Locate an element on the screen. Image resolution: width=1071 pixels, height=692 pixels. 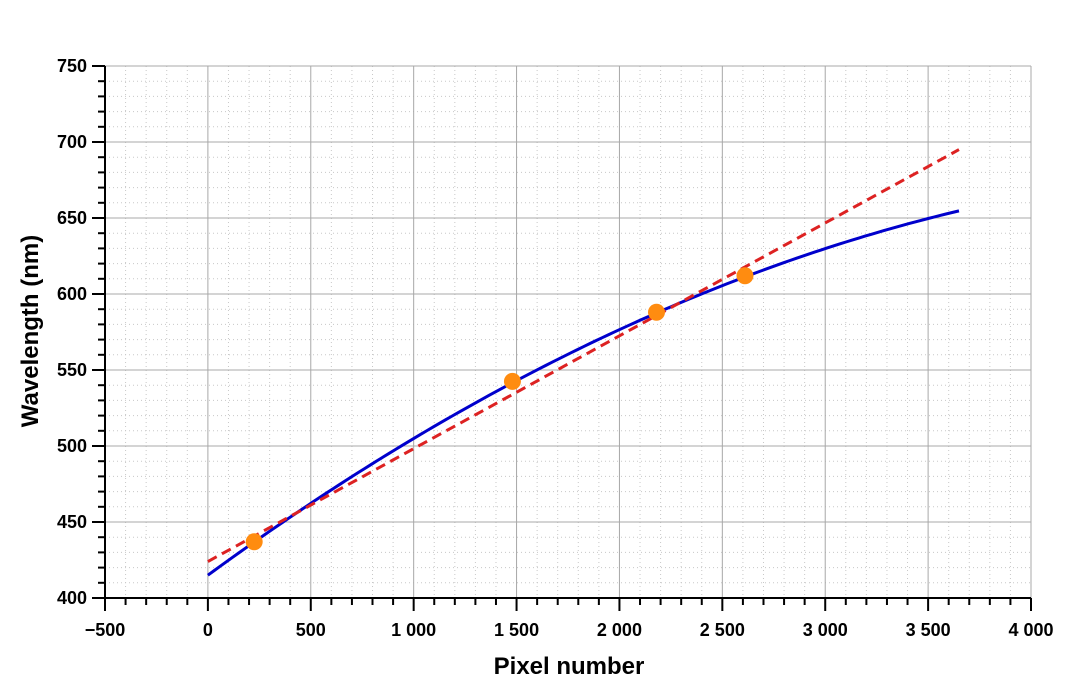
y-tick-label: 550 is located at coordinates (72, 370).